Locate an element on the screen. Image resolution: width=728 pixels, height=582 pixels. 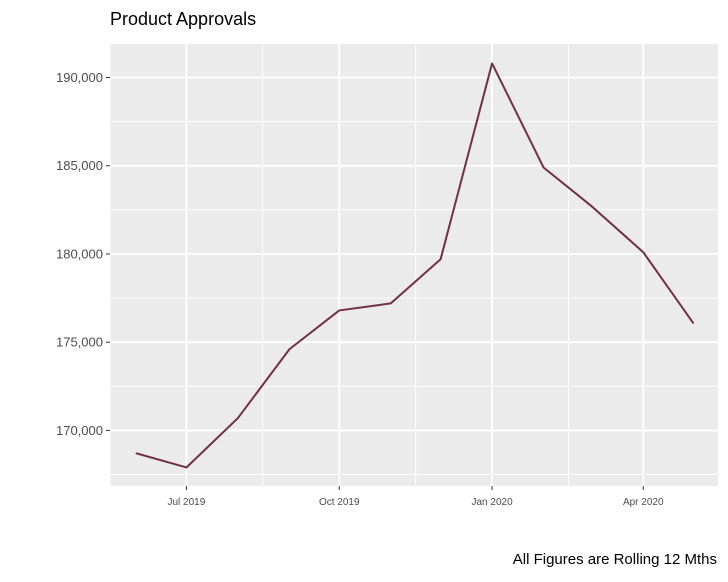
y-tick-label: 180,000 is located at coordinates (79, 253).